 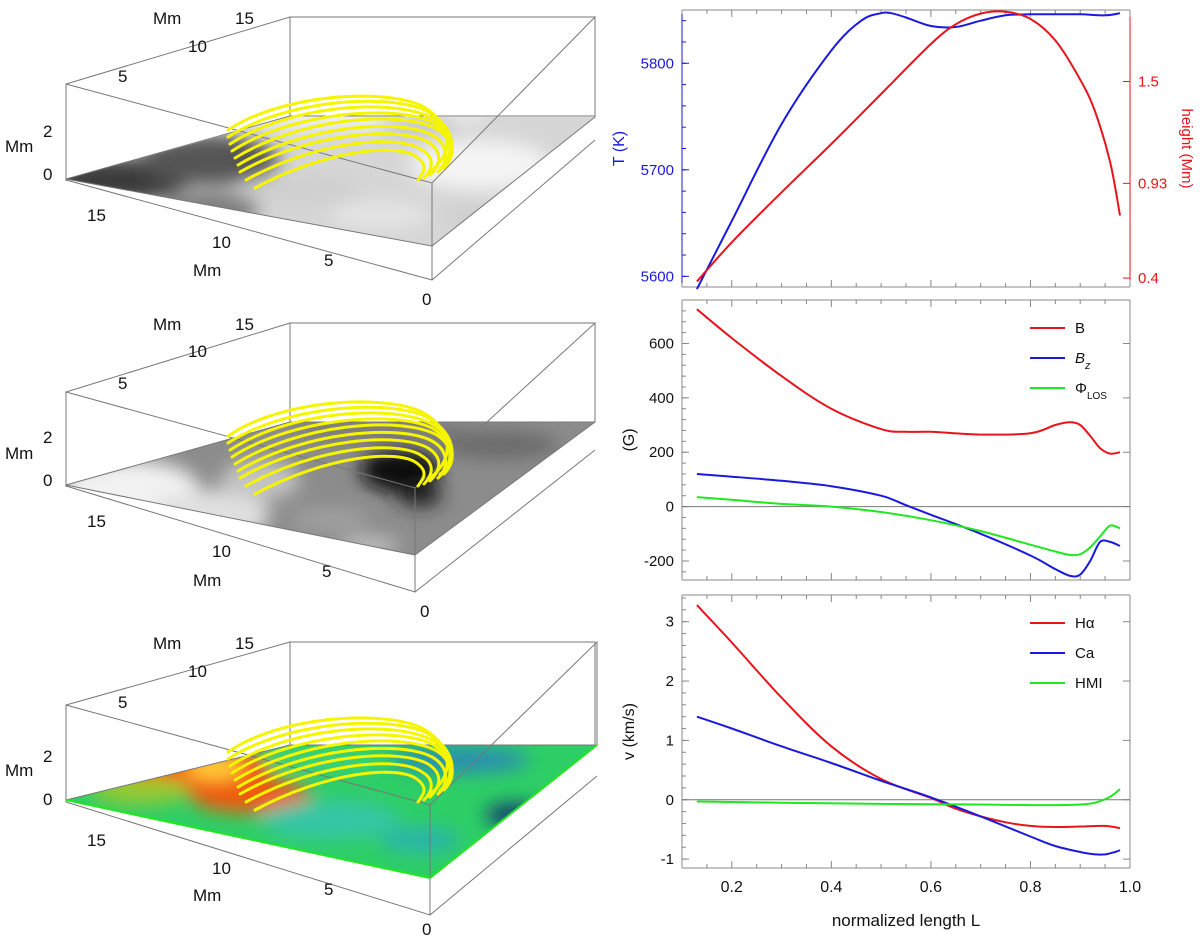 I want to click on x-axis-label: normalized length L, so click(x=906, y=920).